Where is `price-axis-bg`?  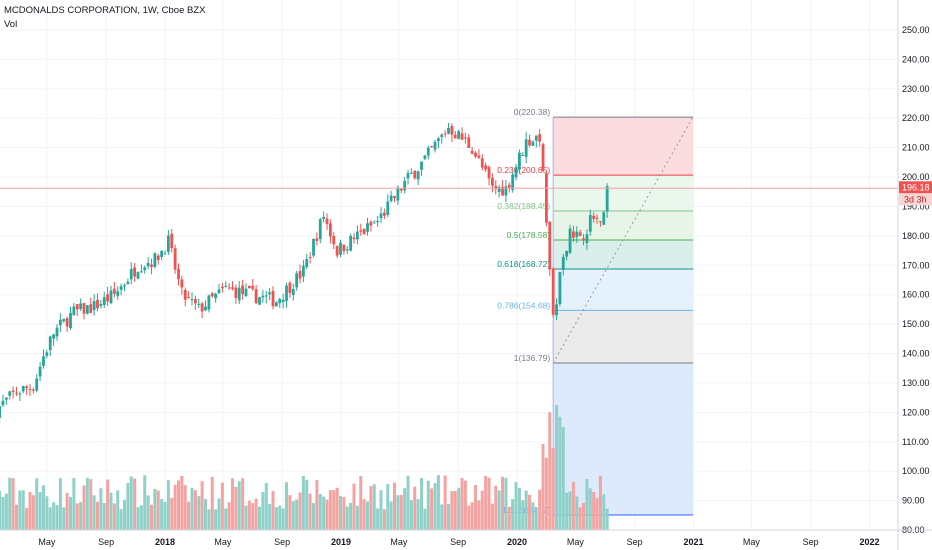
price-axis-bg is located at coordinates (915, 275).